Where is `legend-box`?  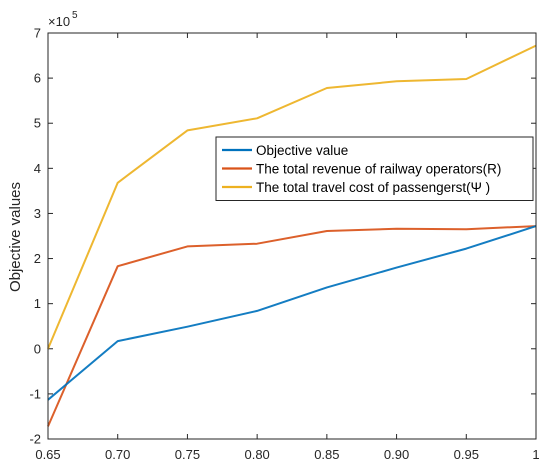 legend-box is located at coordinates (374, 168).